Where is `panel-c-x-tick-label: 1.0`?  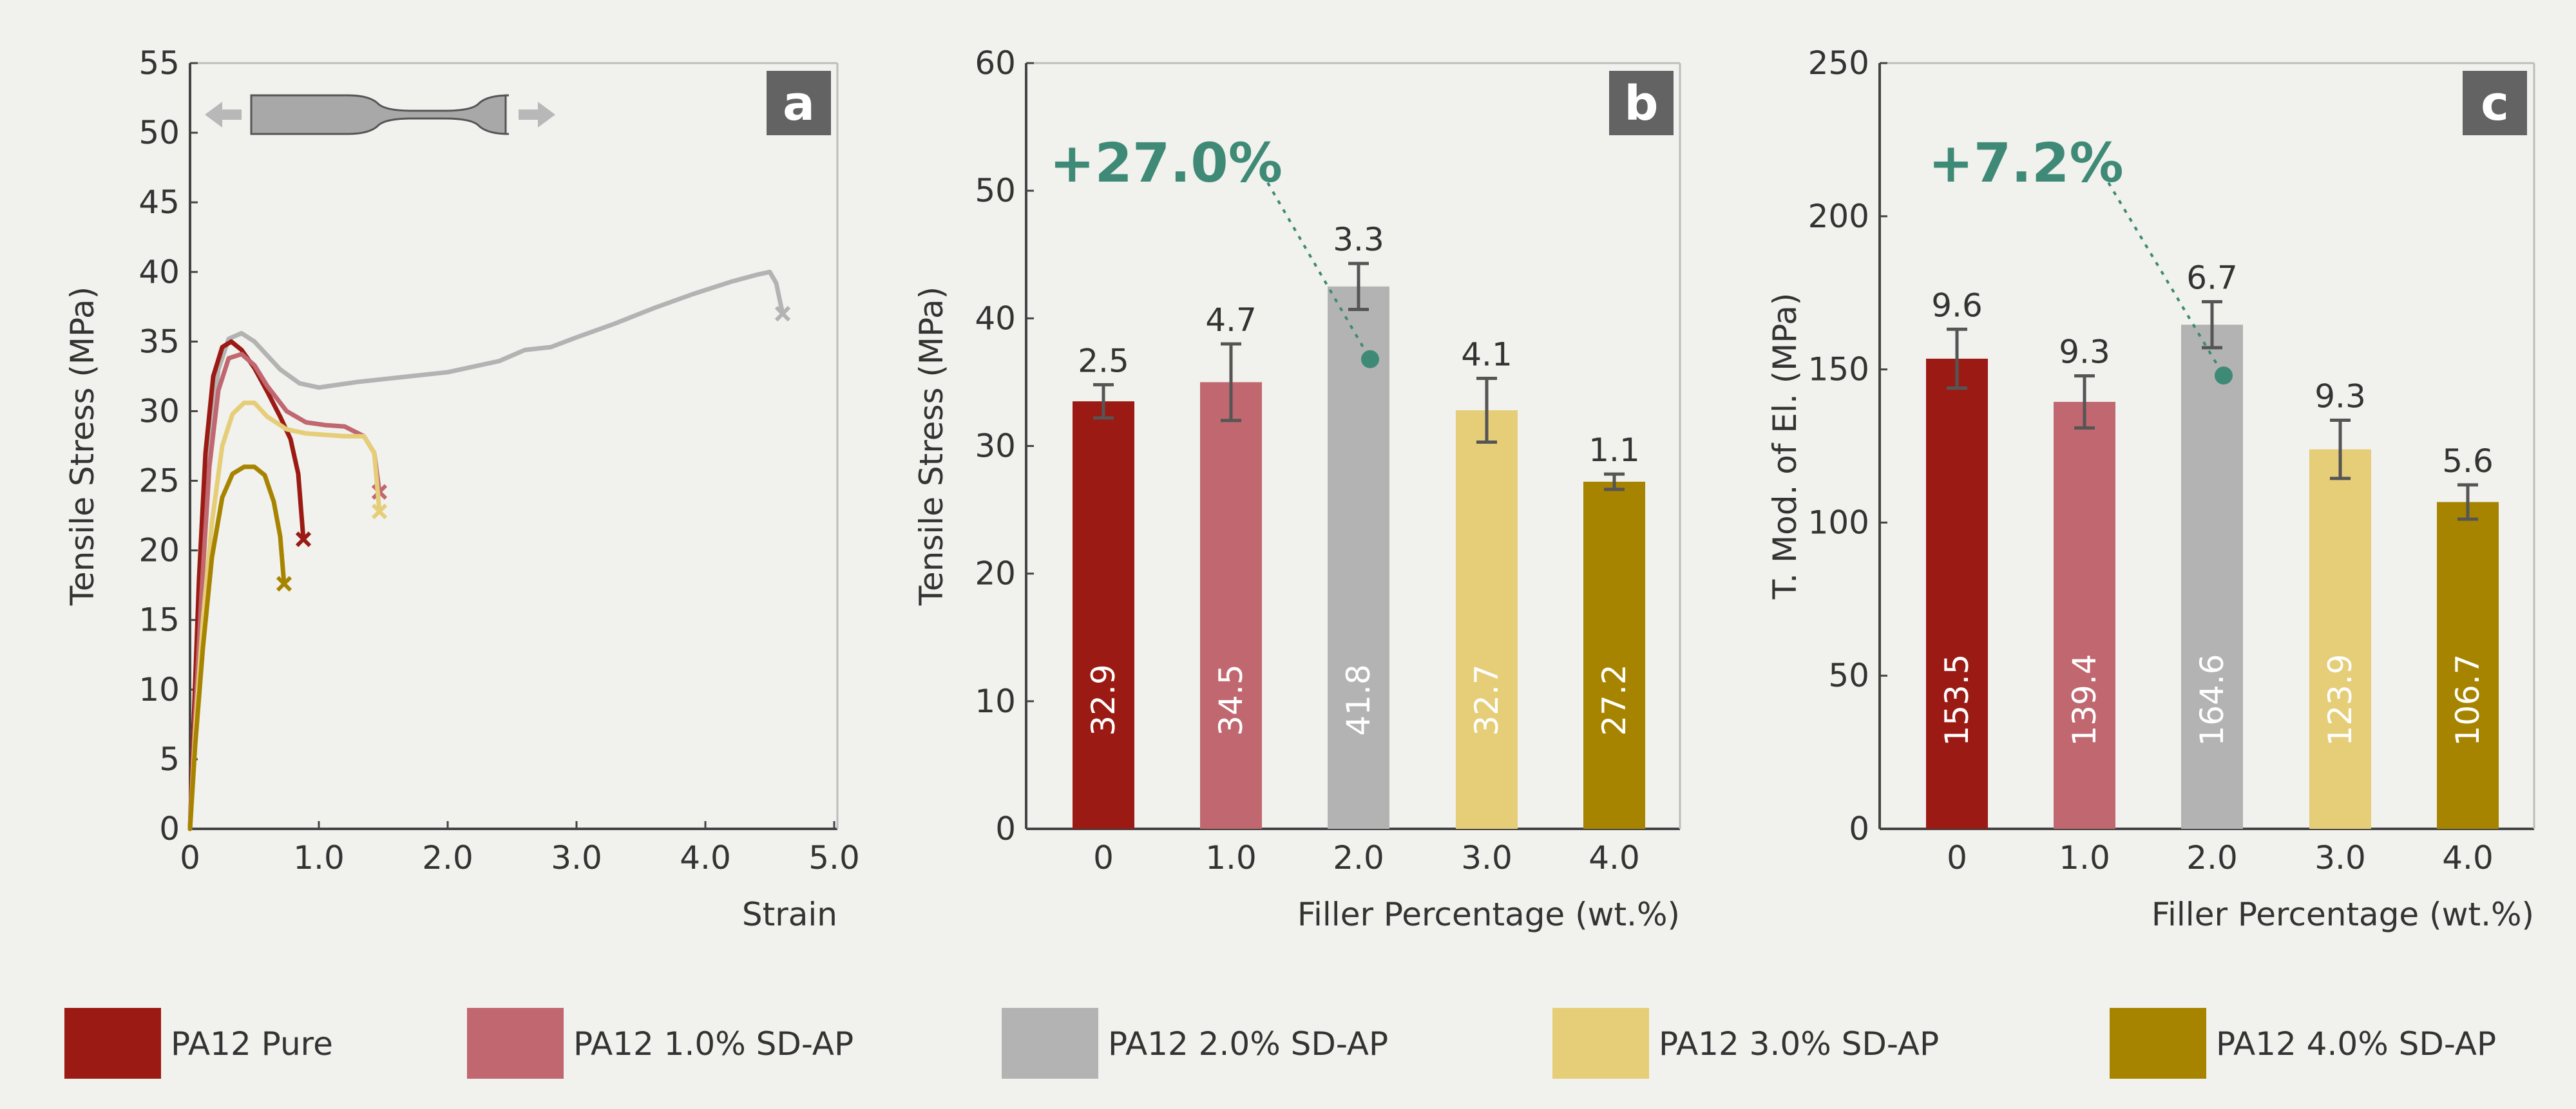
panel-c-x-tick-label: 1.0 is located at coordinates (2084, 858).